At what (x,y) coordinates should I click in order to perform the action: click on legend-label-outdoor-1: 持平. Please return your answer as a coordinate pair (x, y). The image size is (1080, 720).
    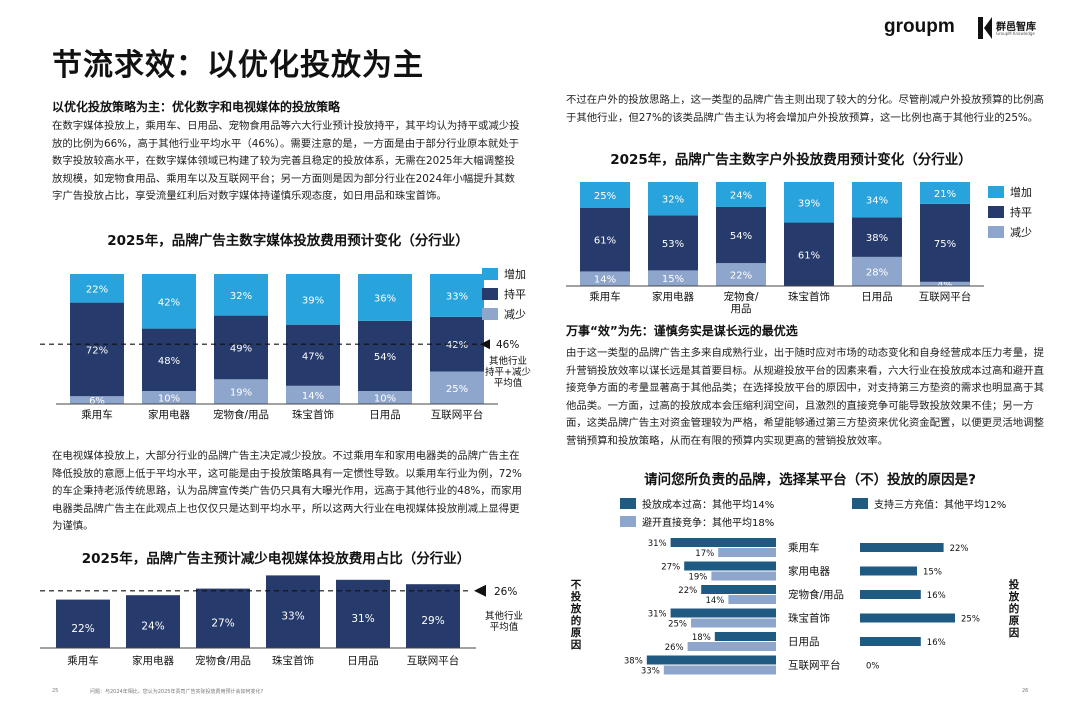
    Looking at the image, I should click on (1021, 212).